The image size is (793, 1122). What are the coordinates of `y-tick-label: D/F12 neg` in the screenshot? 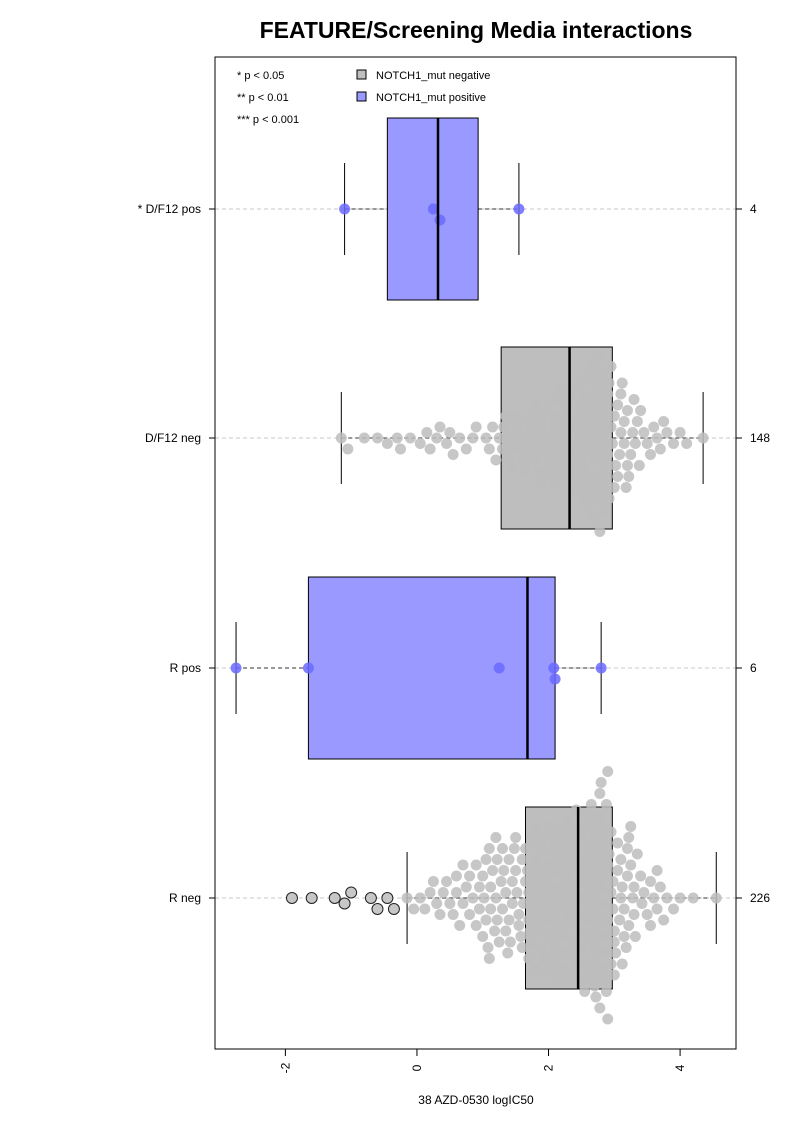 It's located at (173, 438).